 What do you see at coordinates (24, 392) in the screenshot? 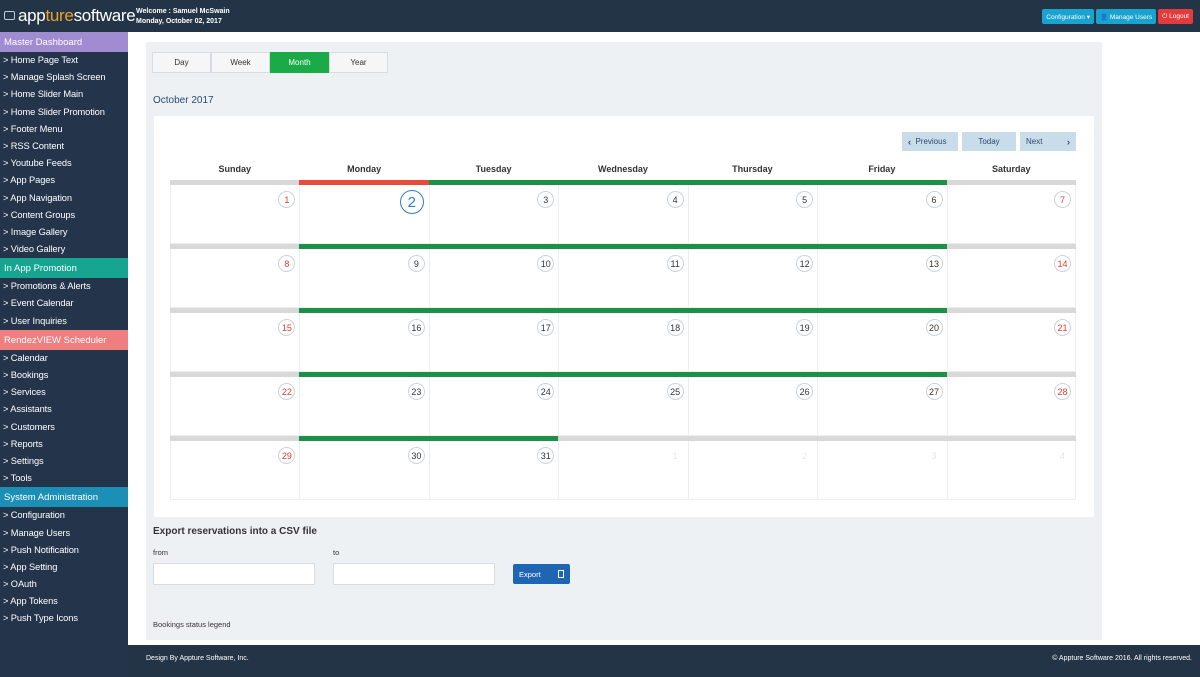
I see `sidebar-item-services: > Services` at bounding box center [24, 392].